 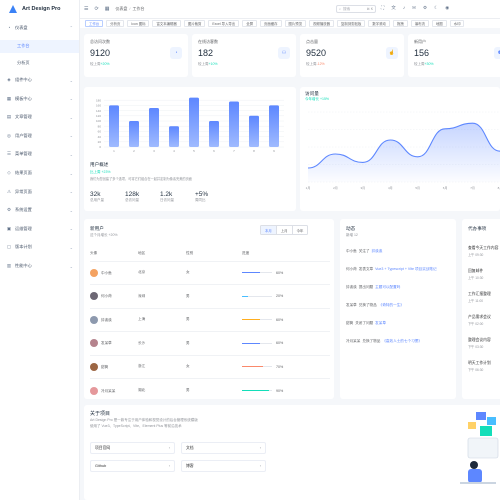 I want to click on y-tick-label: 60, so click(x=100, y=132).